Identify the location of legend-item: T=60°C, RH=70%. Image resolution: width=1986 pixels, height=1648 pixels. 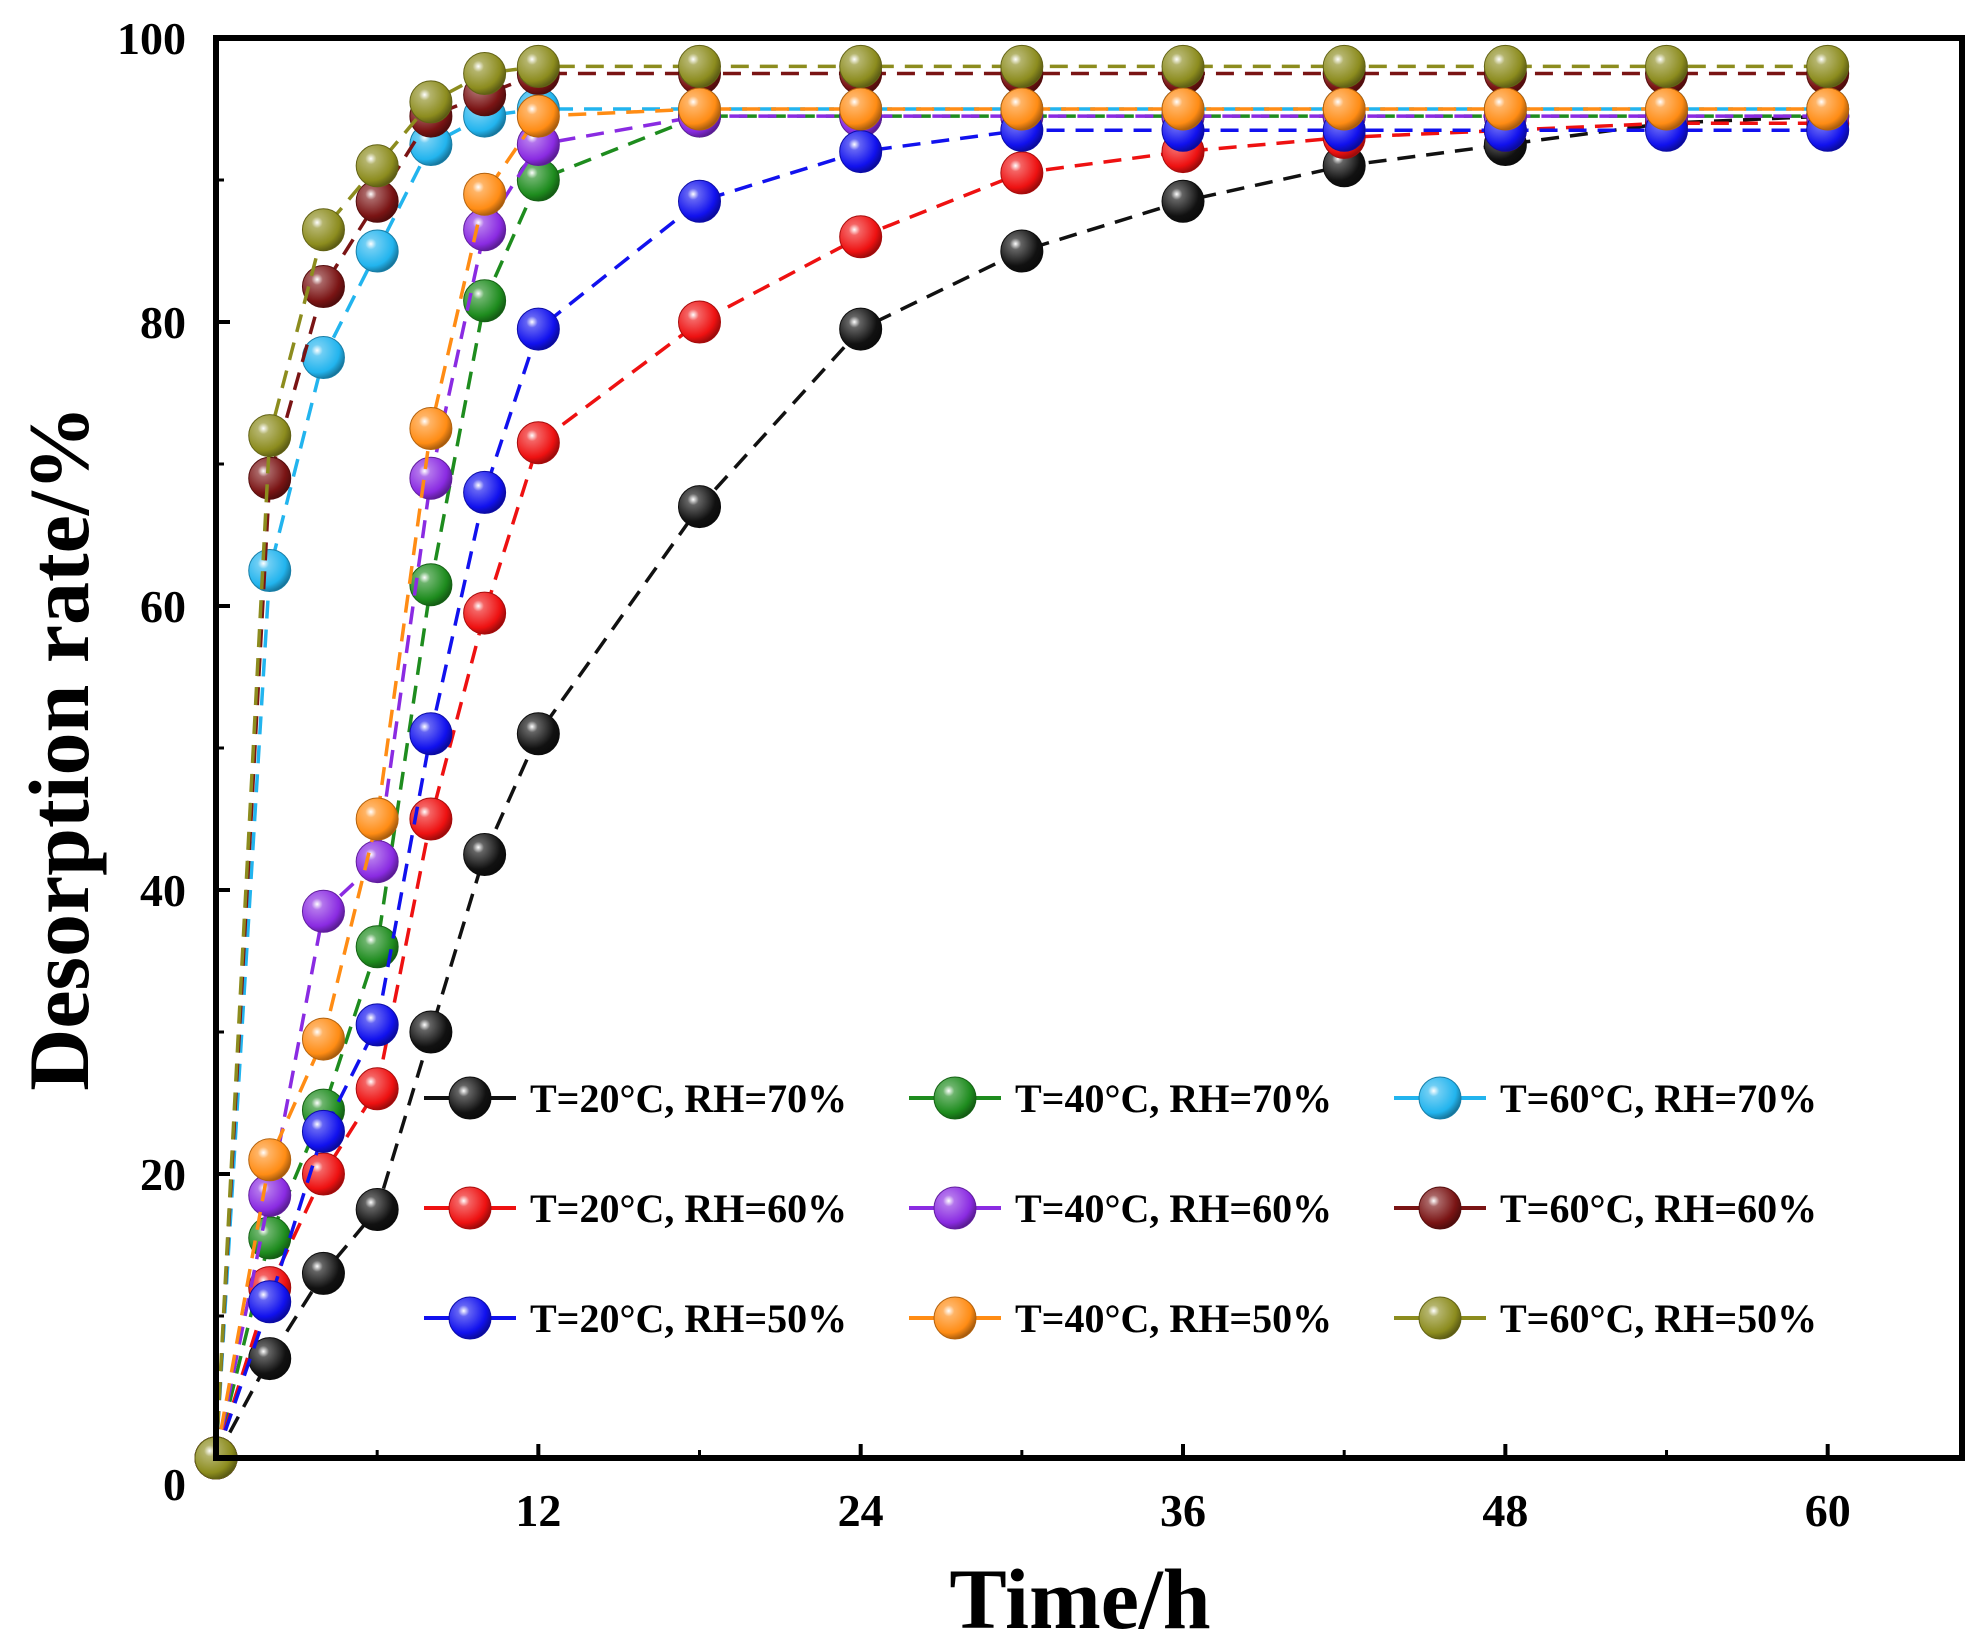
(1605, 1098).